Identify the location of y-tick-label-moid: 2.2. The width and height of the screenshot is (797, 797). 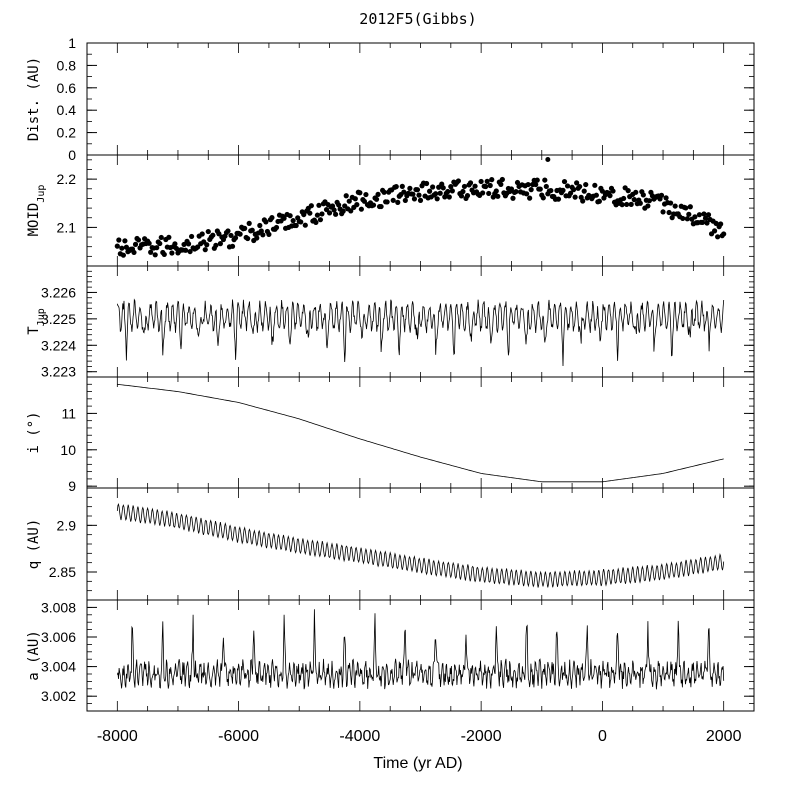
(67, 179).